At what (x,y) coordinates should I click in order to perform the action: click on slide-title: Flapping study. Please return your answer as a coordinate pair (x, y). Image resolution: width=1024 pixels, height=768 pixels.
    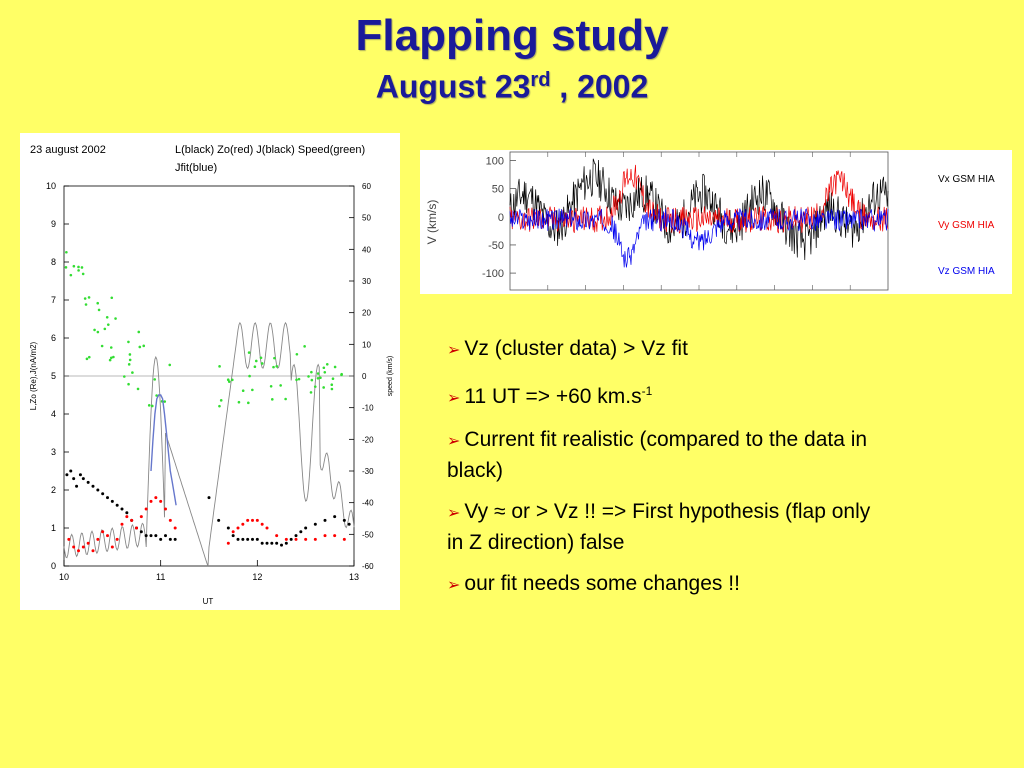
    Looking at the image, I should click on (512, 35).